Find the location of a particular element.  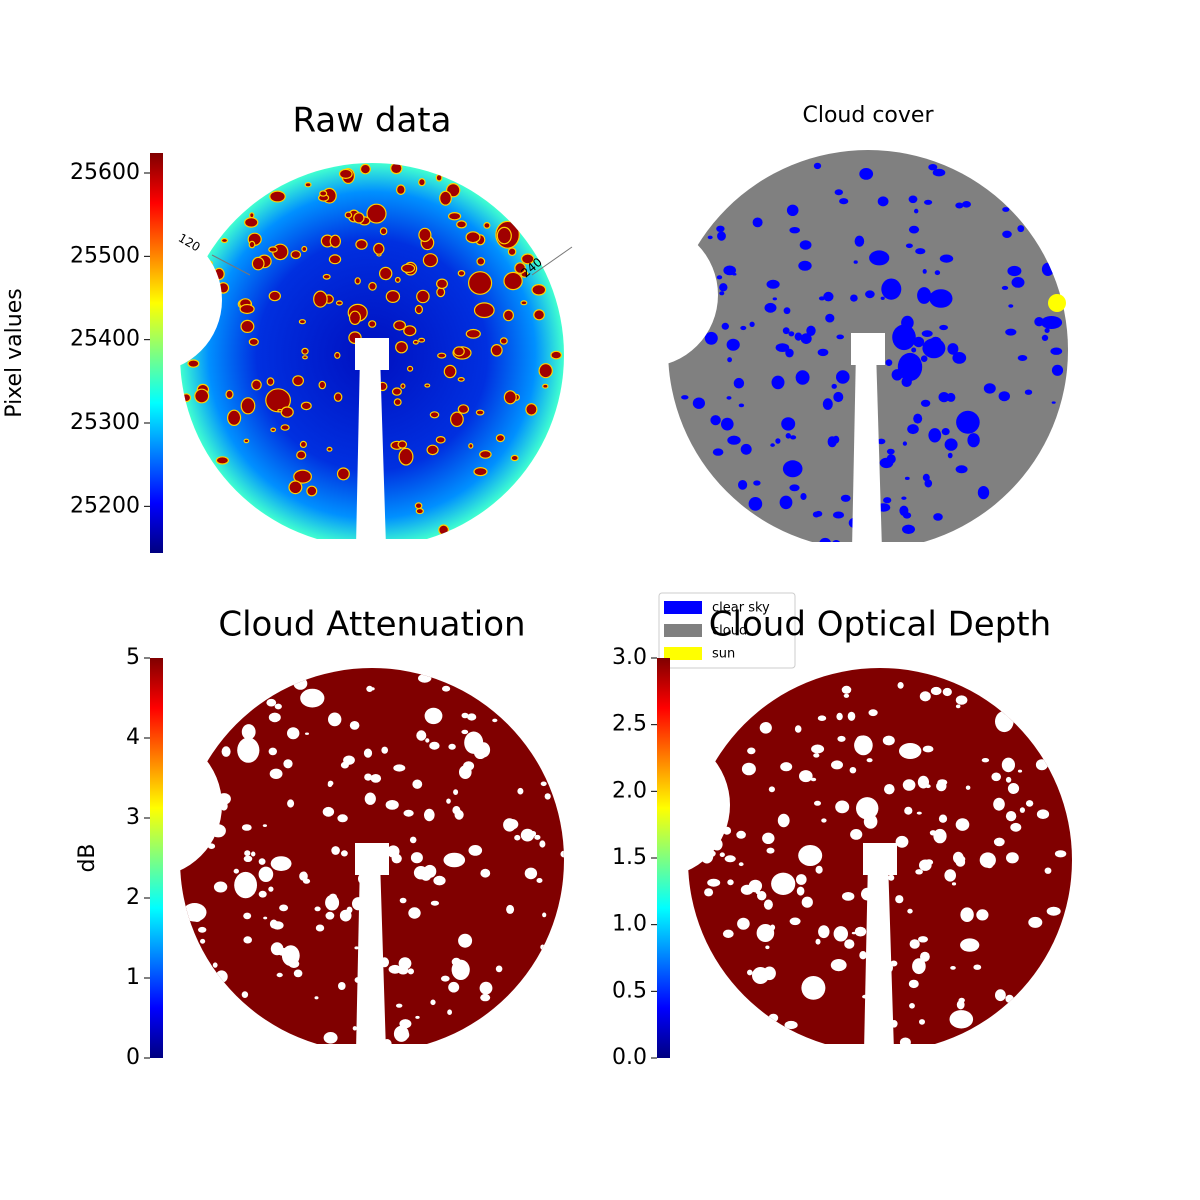

mast is located at coordinates (879, 956).